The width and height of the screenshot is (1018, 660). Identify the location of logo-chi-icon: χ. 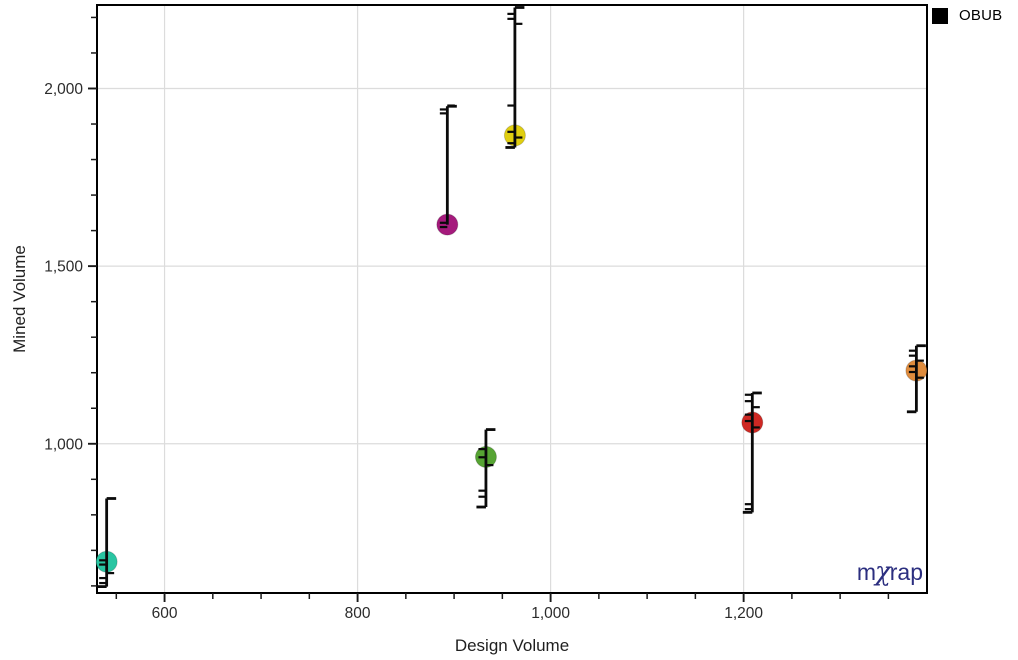
(882, 572).